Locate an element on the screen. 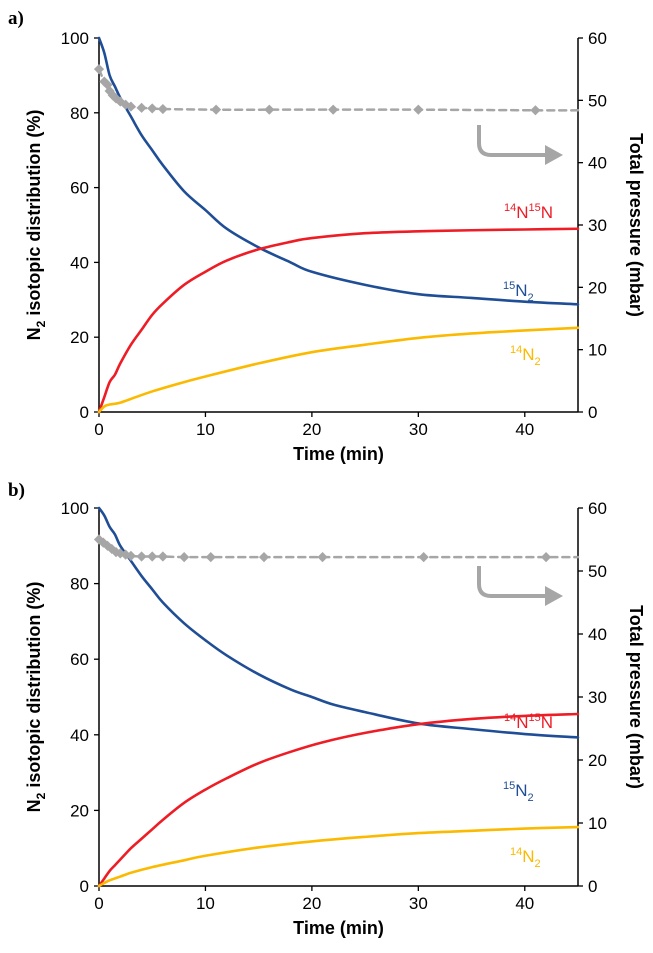  x-tick-label: 20 is located at coordinates (311, 429).